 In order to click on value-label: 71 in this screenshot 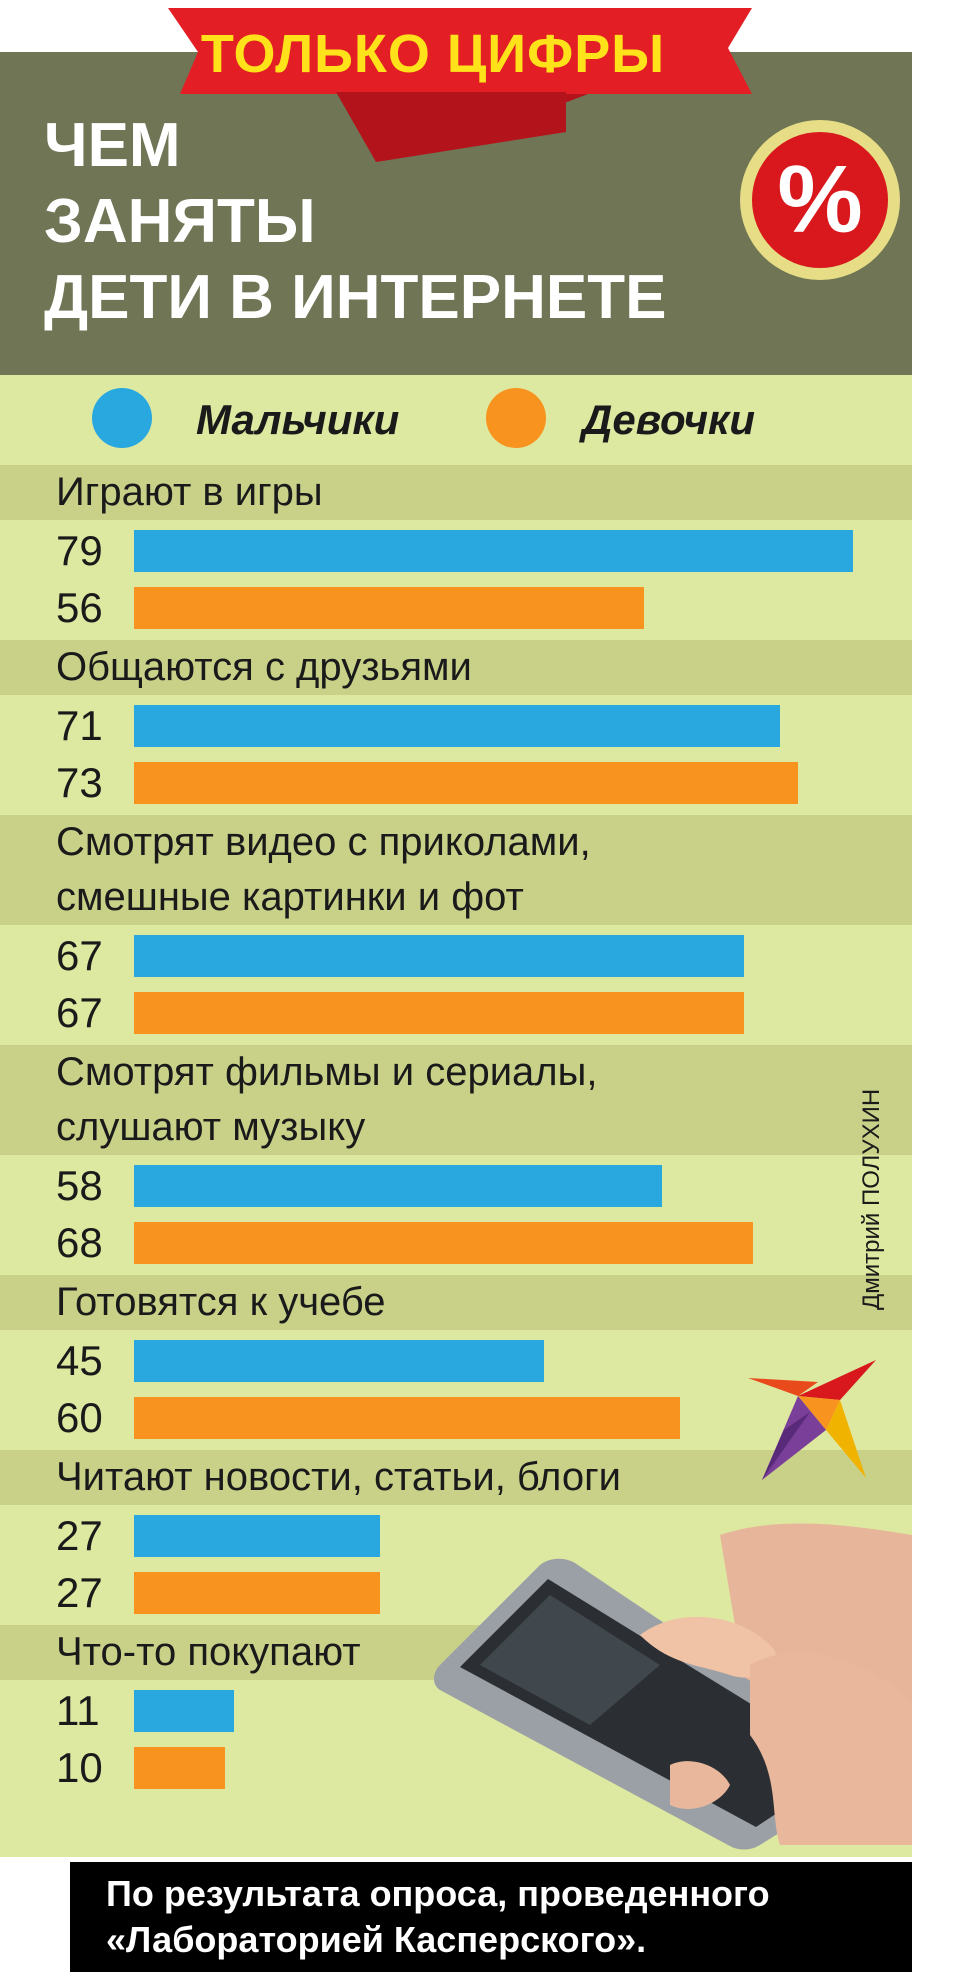, I will do `click(79, 725)`.